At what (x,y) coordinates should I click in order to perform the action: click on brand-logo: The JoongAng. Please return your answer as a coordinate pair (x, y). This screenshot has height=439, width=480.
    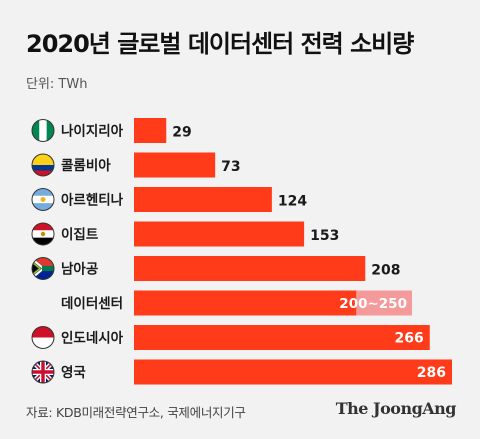
    Looking at the image, I should click on (396, 408).